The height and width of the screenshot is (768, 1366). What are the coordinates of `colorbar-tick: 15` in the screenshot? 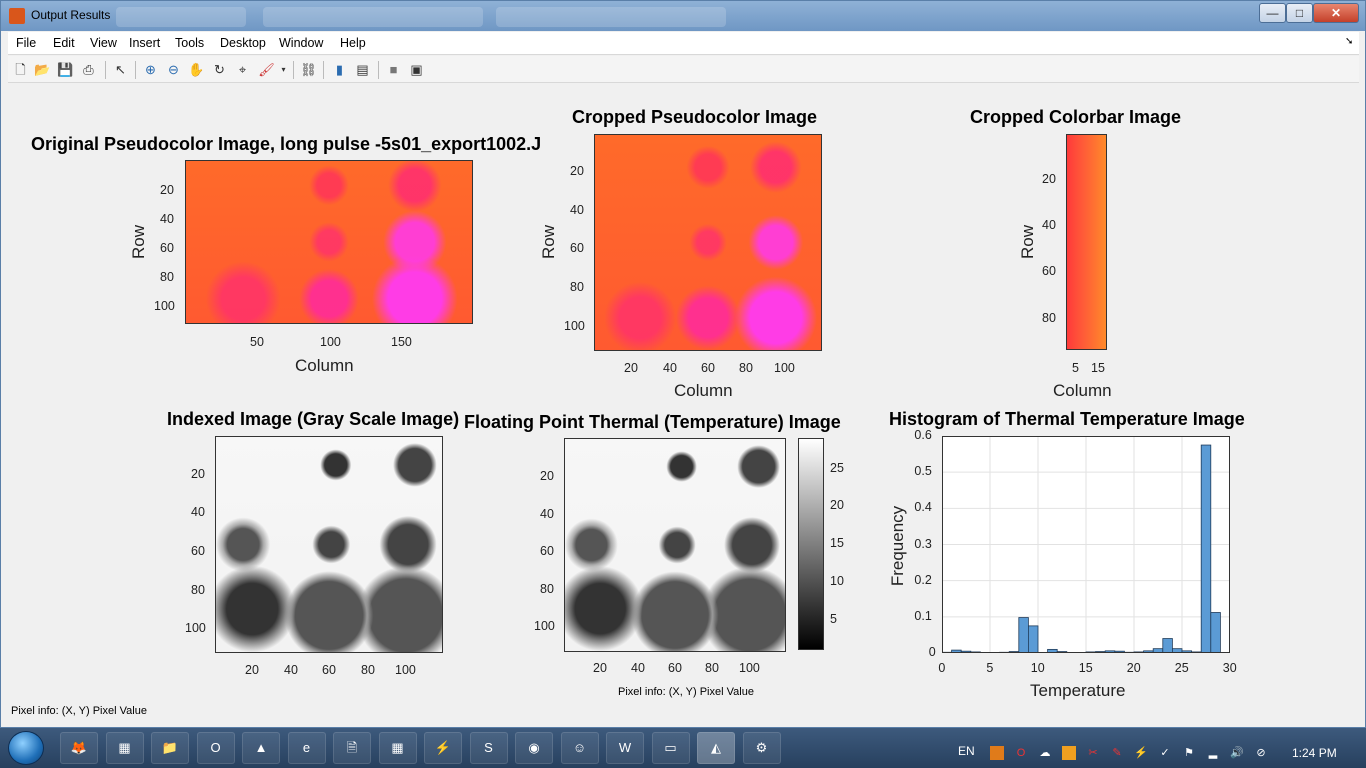 It's located at (837, 543).